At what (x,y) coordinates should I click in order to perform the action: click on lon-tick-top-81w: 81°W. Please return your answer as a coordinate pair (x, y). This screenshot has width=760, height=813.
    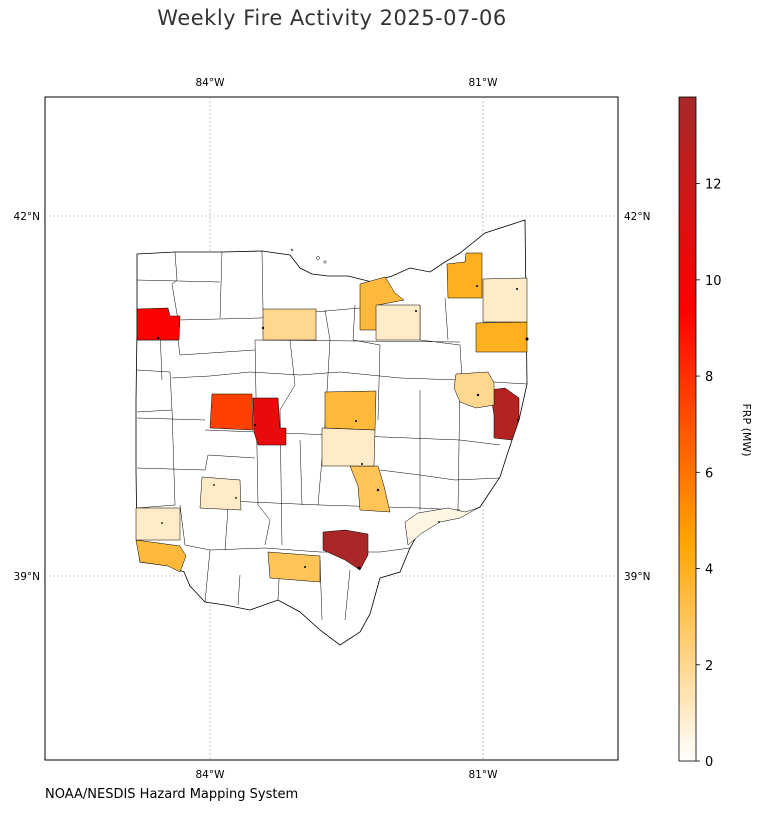
    Looking at the image, I should click on (484, 83).